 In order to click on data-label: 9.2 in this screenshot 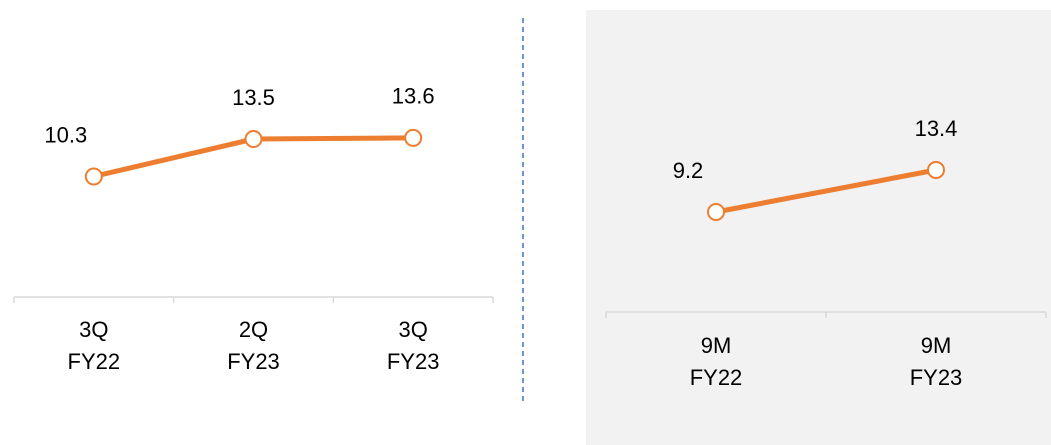, I will do `click(688, 170)`.